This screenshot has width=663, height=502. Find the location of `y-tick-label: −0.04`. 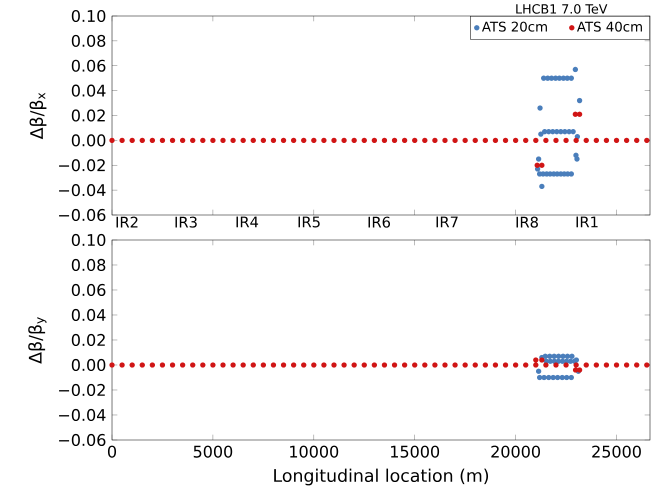

y-tick-label: −0.04 is located at coordinates (82, 190).